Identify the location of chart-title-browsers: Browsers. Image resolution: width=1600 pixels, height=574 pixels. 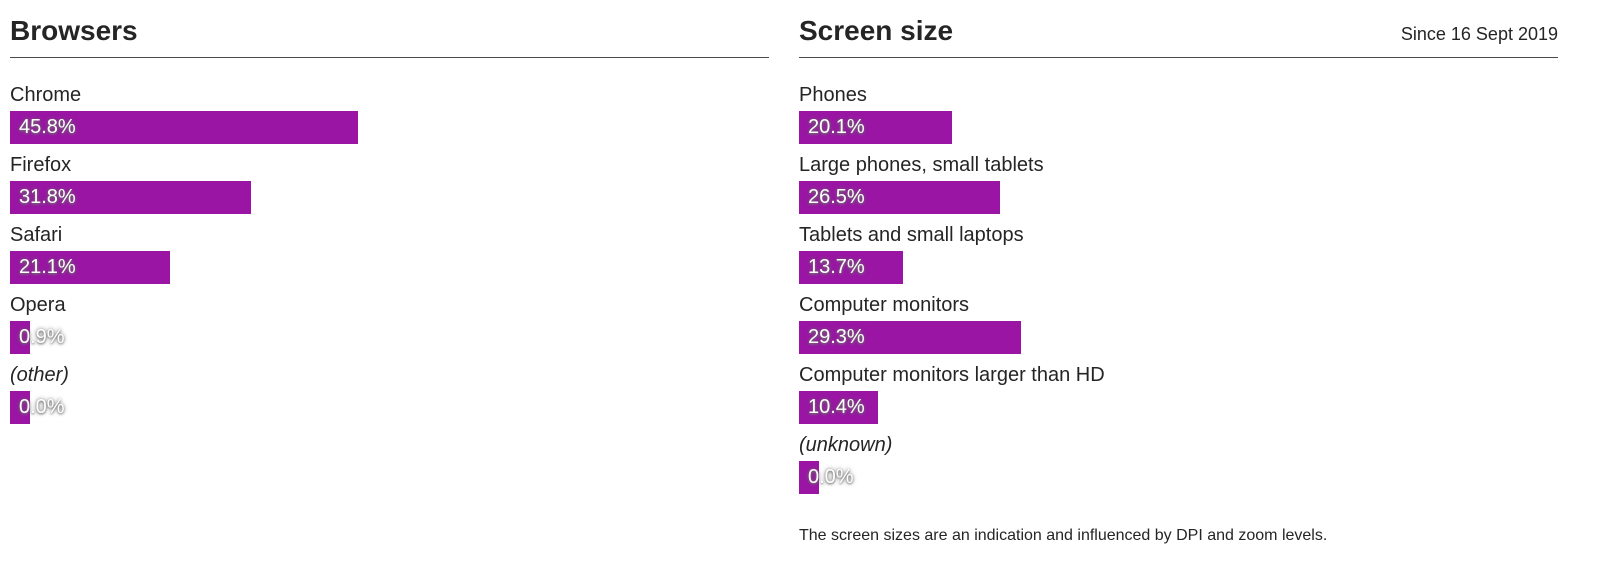
(74, 30).